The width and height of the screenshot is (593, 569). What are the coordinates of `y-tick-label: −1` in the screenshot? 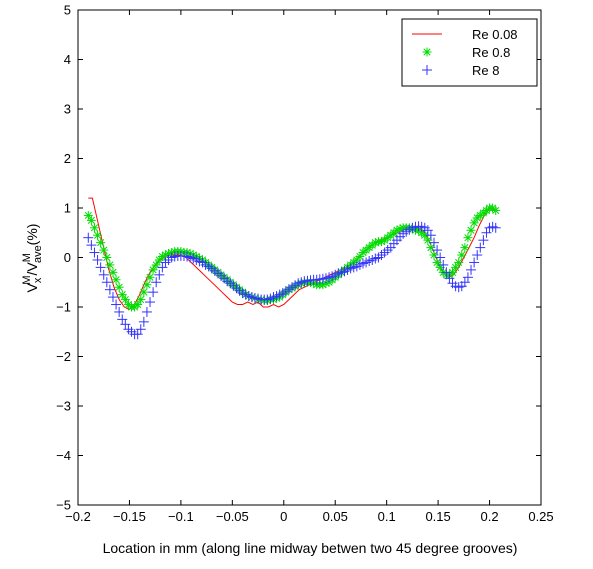 It's located at (63, 307).